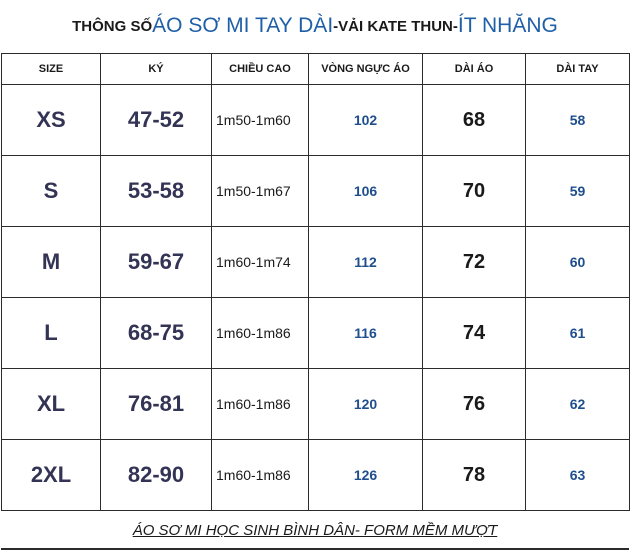  Describe the element at coordinates (260, 69) in the screenshot. I see `header-chieu-cao: CHIỀU CAO` at that location.